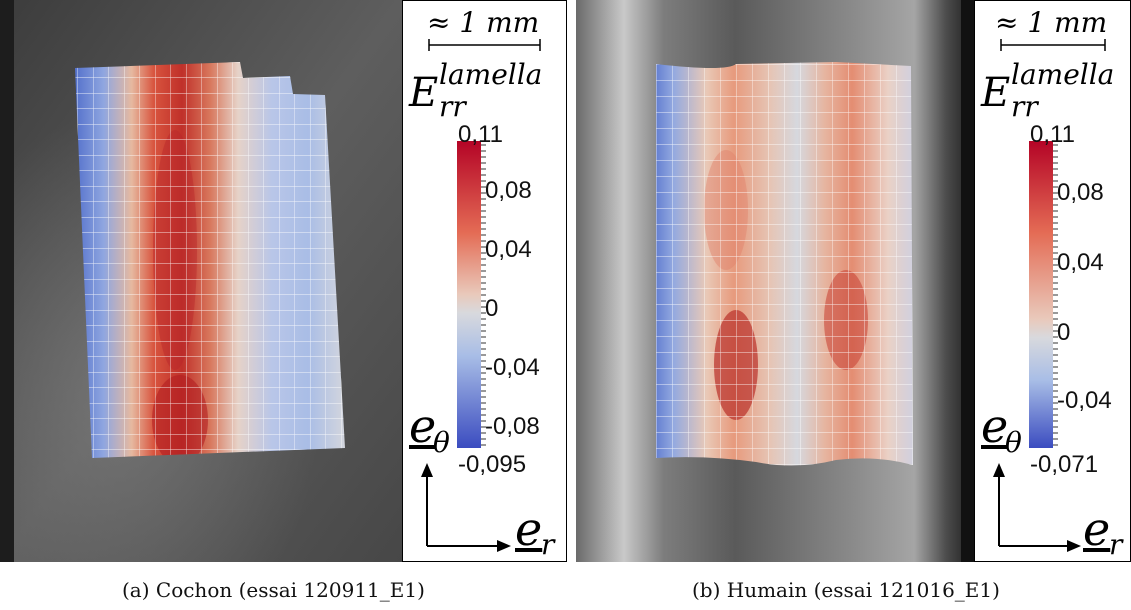  Describe the element at coordinates (1064, 464) in the screenshot. I see `colorbar-min-label-b: -0,071` at that location.